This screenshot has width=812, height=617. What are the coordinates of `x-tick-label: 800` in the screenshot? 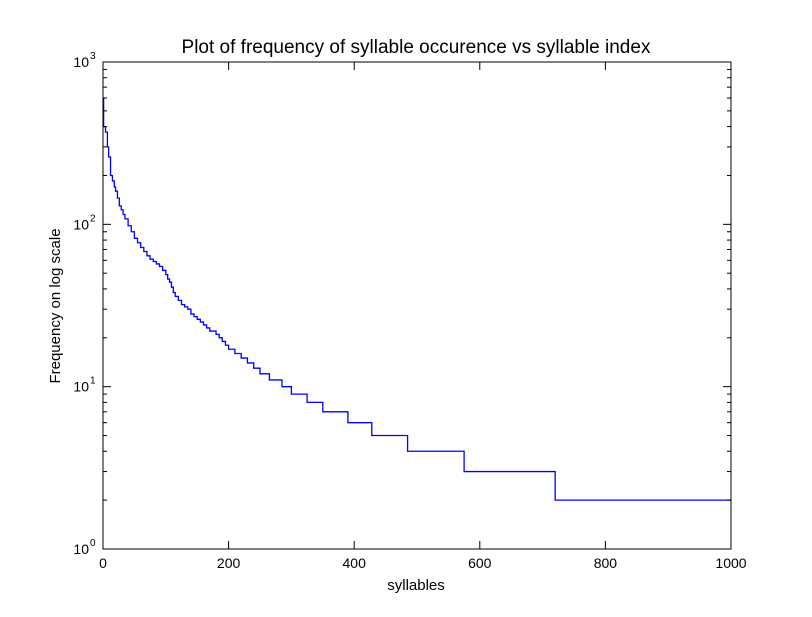 It's located at (606, 563).